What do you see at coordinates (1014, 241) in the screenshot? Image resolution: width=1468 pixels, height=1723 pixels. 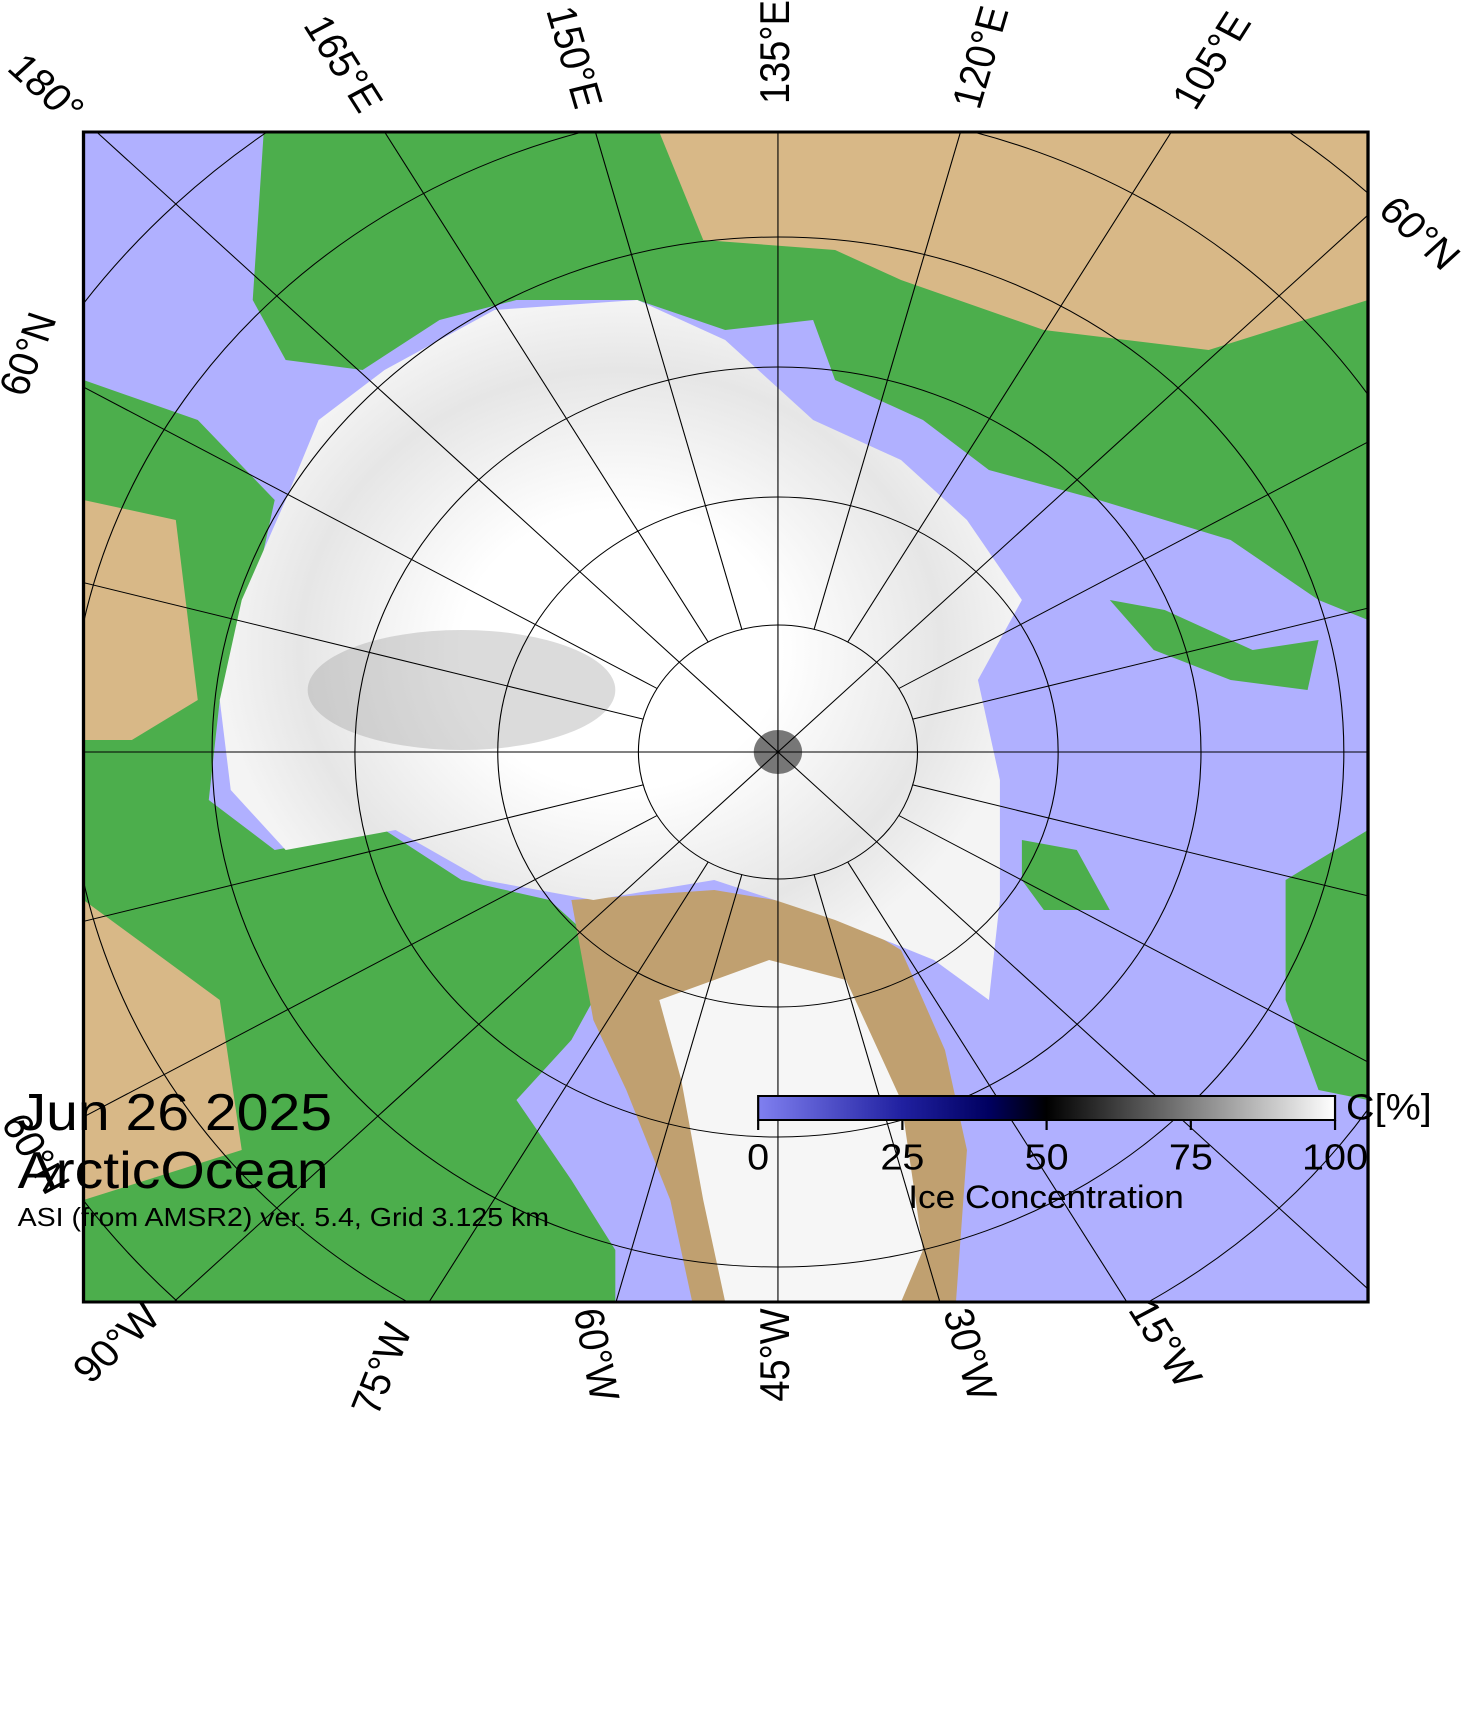 I see `siberia-highland` at bounding box center [1014, 241].